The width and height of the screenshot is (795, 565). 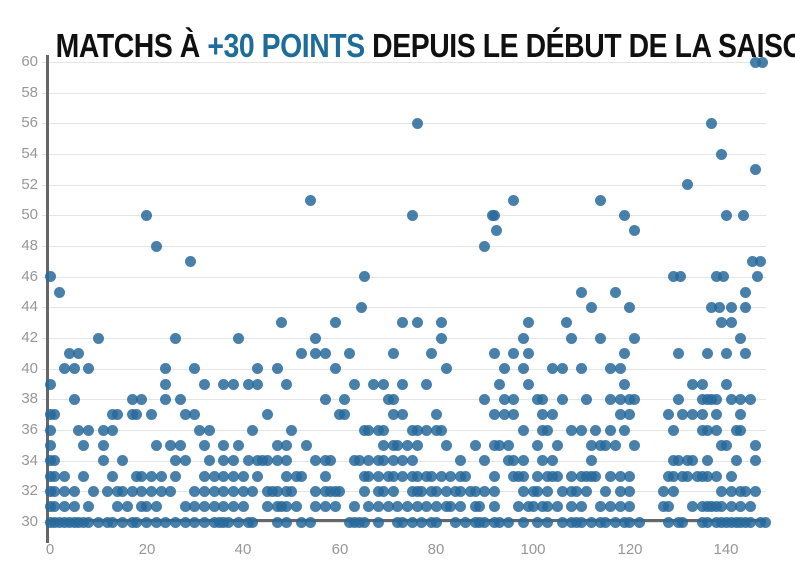 I want to click on y-tick-label: 40, so click(x=29, y=368).